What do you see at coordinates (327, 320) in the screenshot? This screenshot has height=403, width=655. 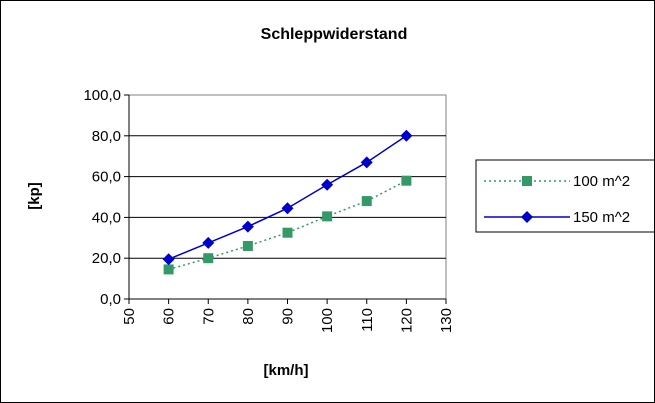 I see `x-tick-label: 100` at bounding box center [327, 320].